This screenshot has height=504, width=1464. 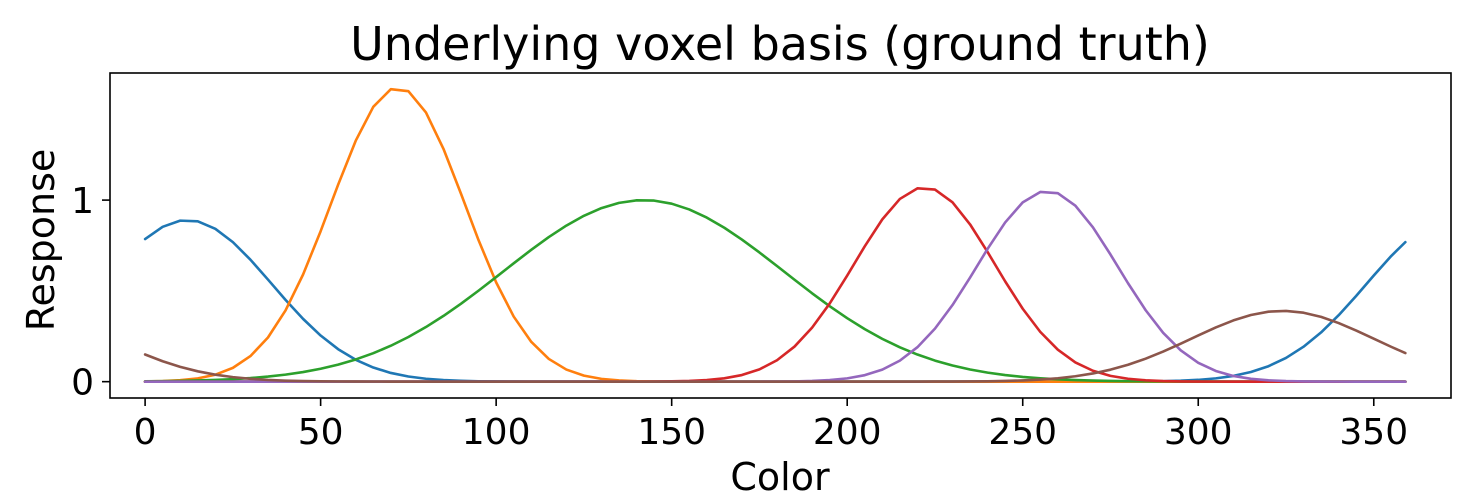 I want to click on y-tick-label: 0, so click(x=82, y=383).